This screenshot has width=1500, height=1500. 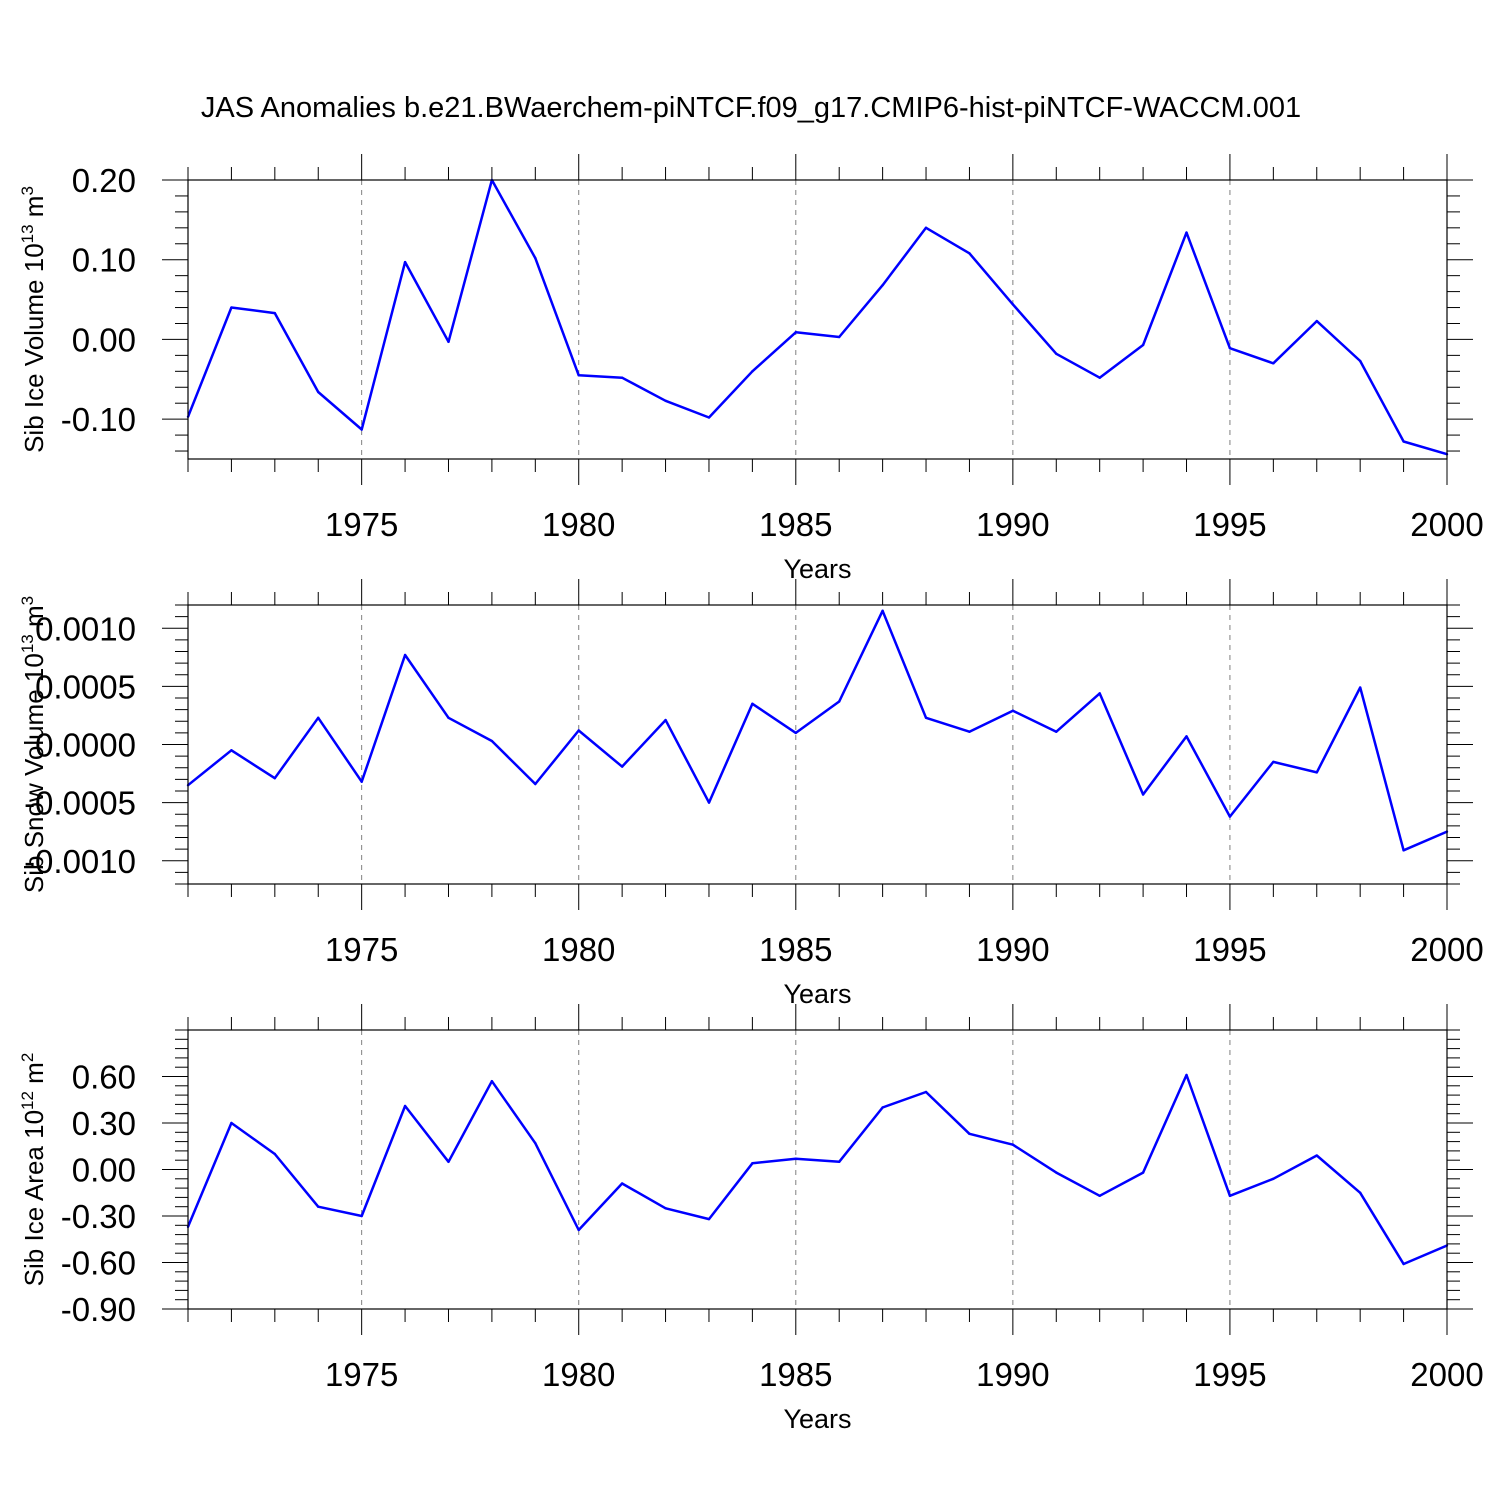 What do you see at coordinates (33, 744) in the screenshot?
I see `y-axis-label: Sib Snow Volume 1013 m3` at bounding box center [33, 744].